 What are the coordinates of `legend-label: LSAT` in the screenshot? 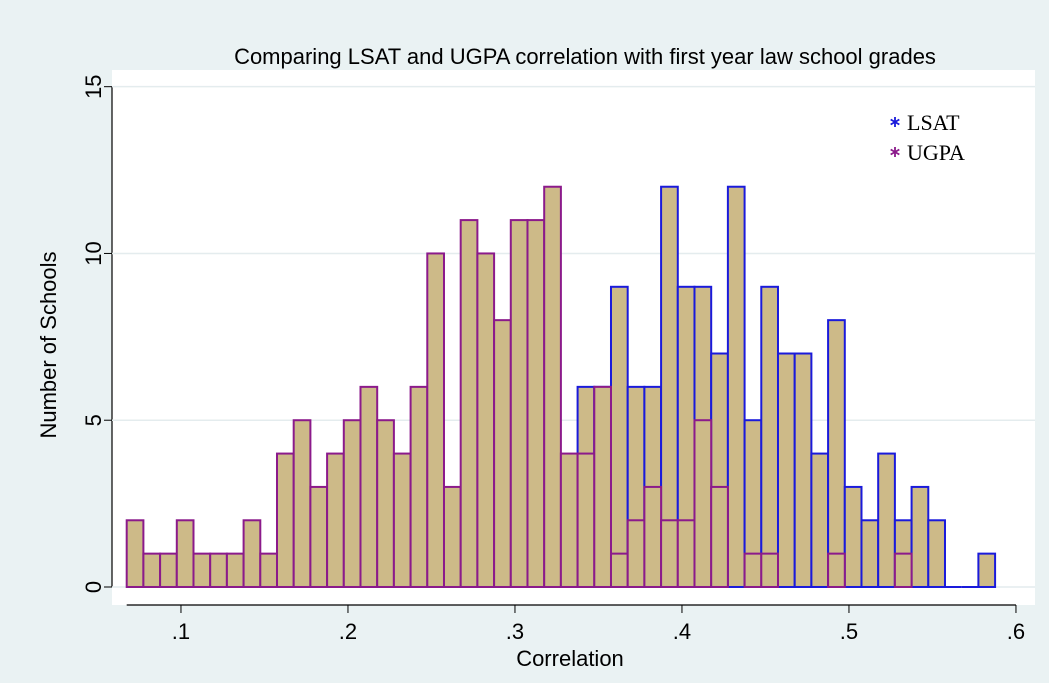 It's located at (933, 122).